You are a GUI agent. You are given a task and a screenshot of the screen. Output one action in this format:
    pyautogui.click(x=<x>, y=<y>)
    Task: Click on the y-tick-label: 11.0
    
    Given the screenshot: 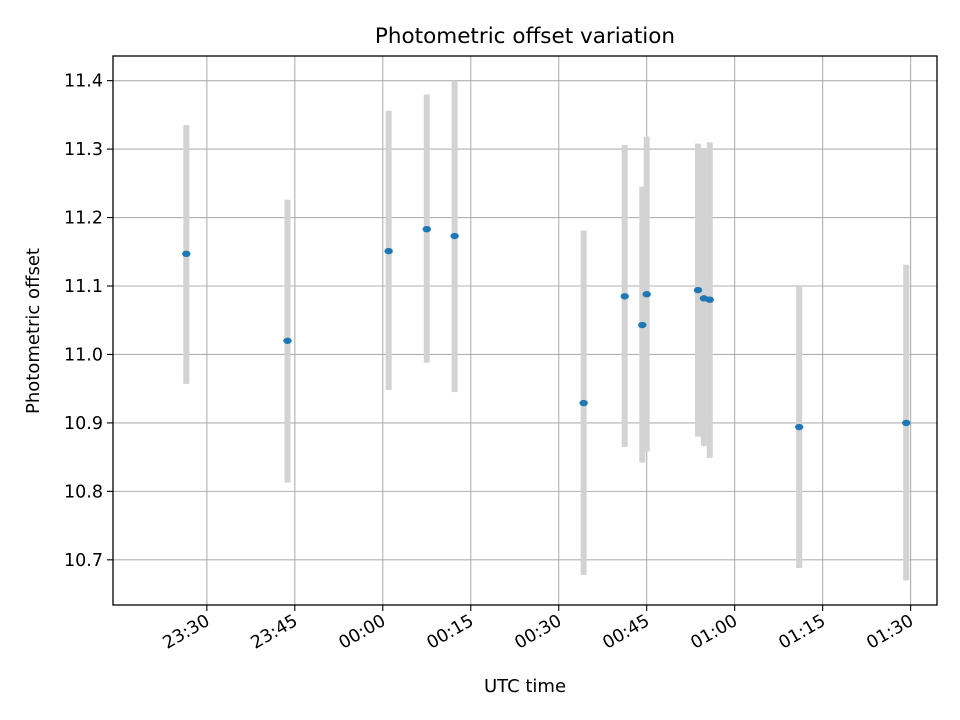 What is the action you would take?
    pyautogui.click(x=83, y=355)
    